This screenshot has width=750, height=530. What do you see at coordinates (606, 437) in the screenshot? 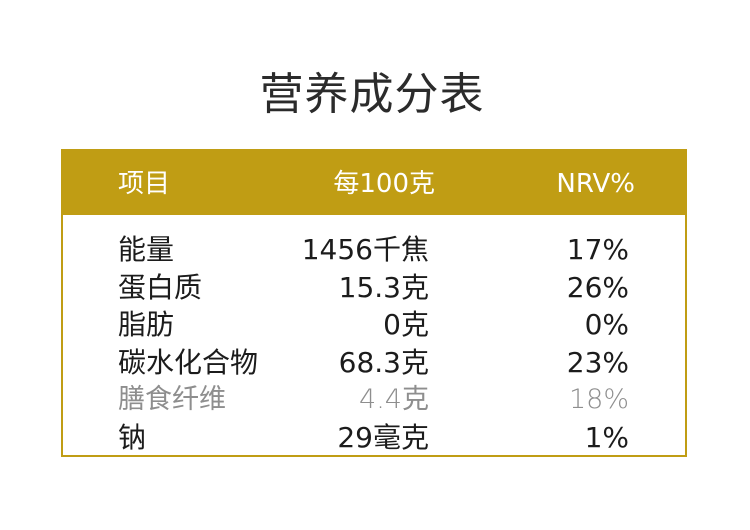
I see `row-nrv-value: 1%` at bounding box center [606, 437].